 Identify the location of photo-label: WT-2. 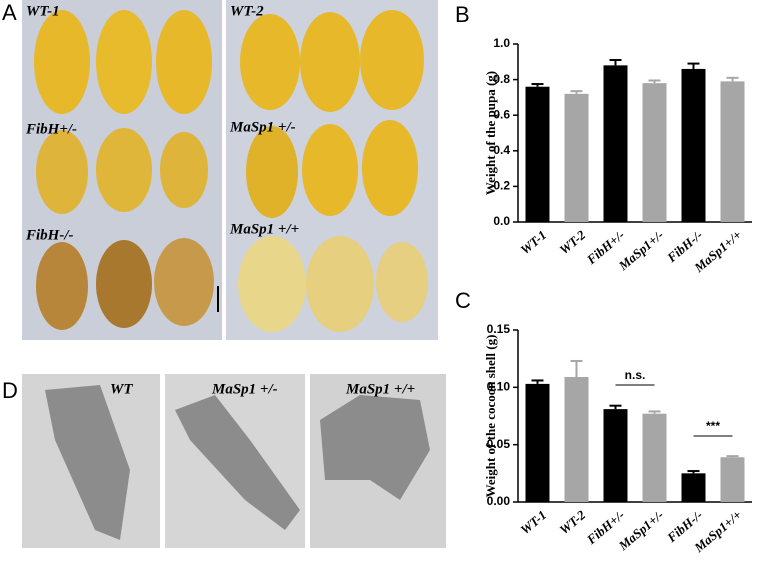
(247, 11).